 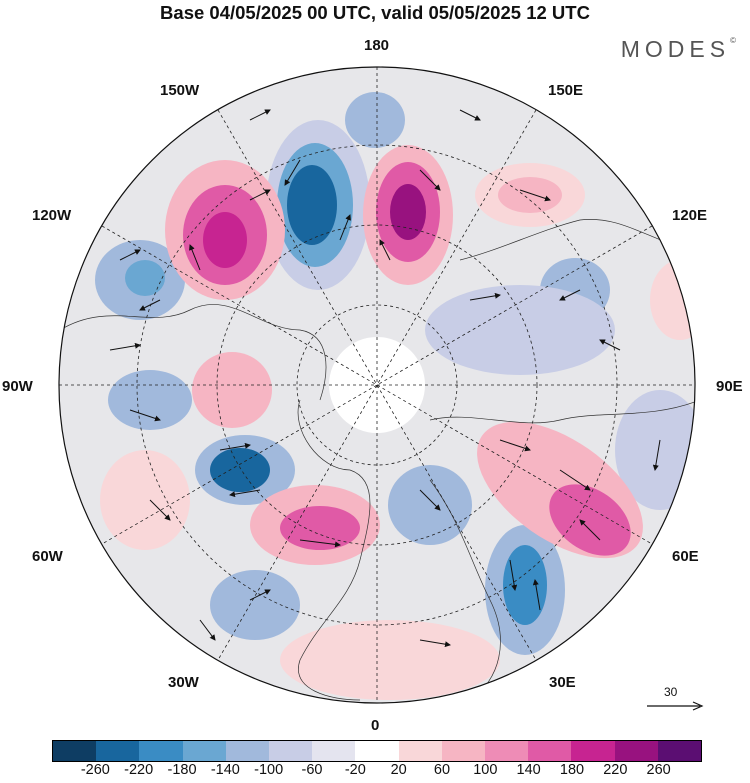 I want to click on lon-label-0: 0, so click(x=375, y=725).